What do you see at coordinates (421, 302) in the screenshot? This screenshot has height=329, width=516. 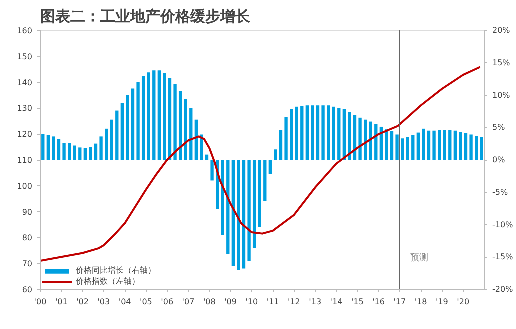 I see `x-tick-label: '18` at bounding box center [421, 302].